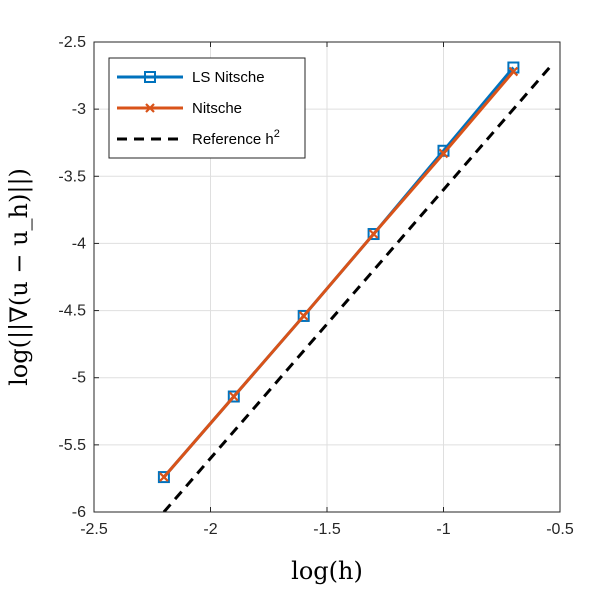 This screenshot has height=598, width=598. What do you see at coordinates (443, 529) in the screenshot?
I see `x-tick-label: -1` at bounding box center [443, 529].